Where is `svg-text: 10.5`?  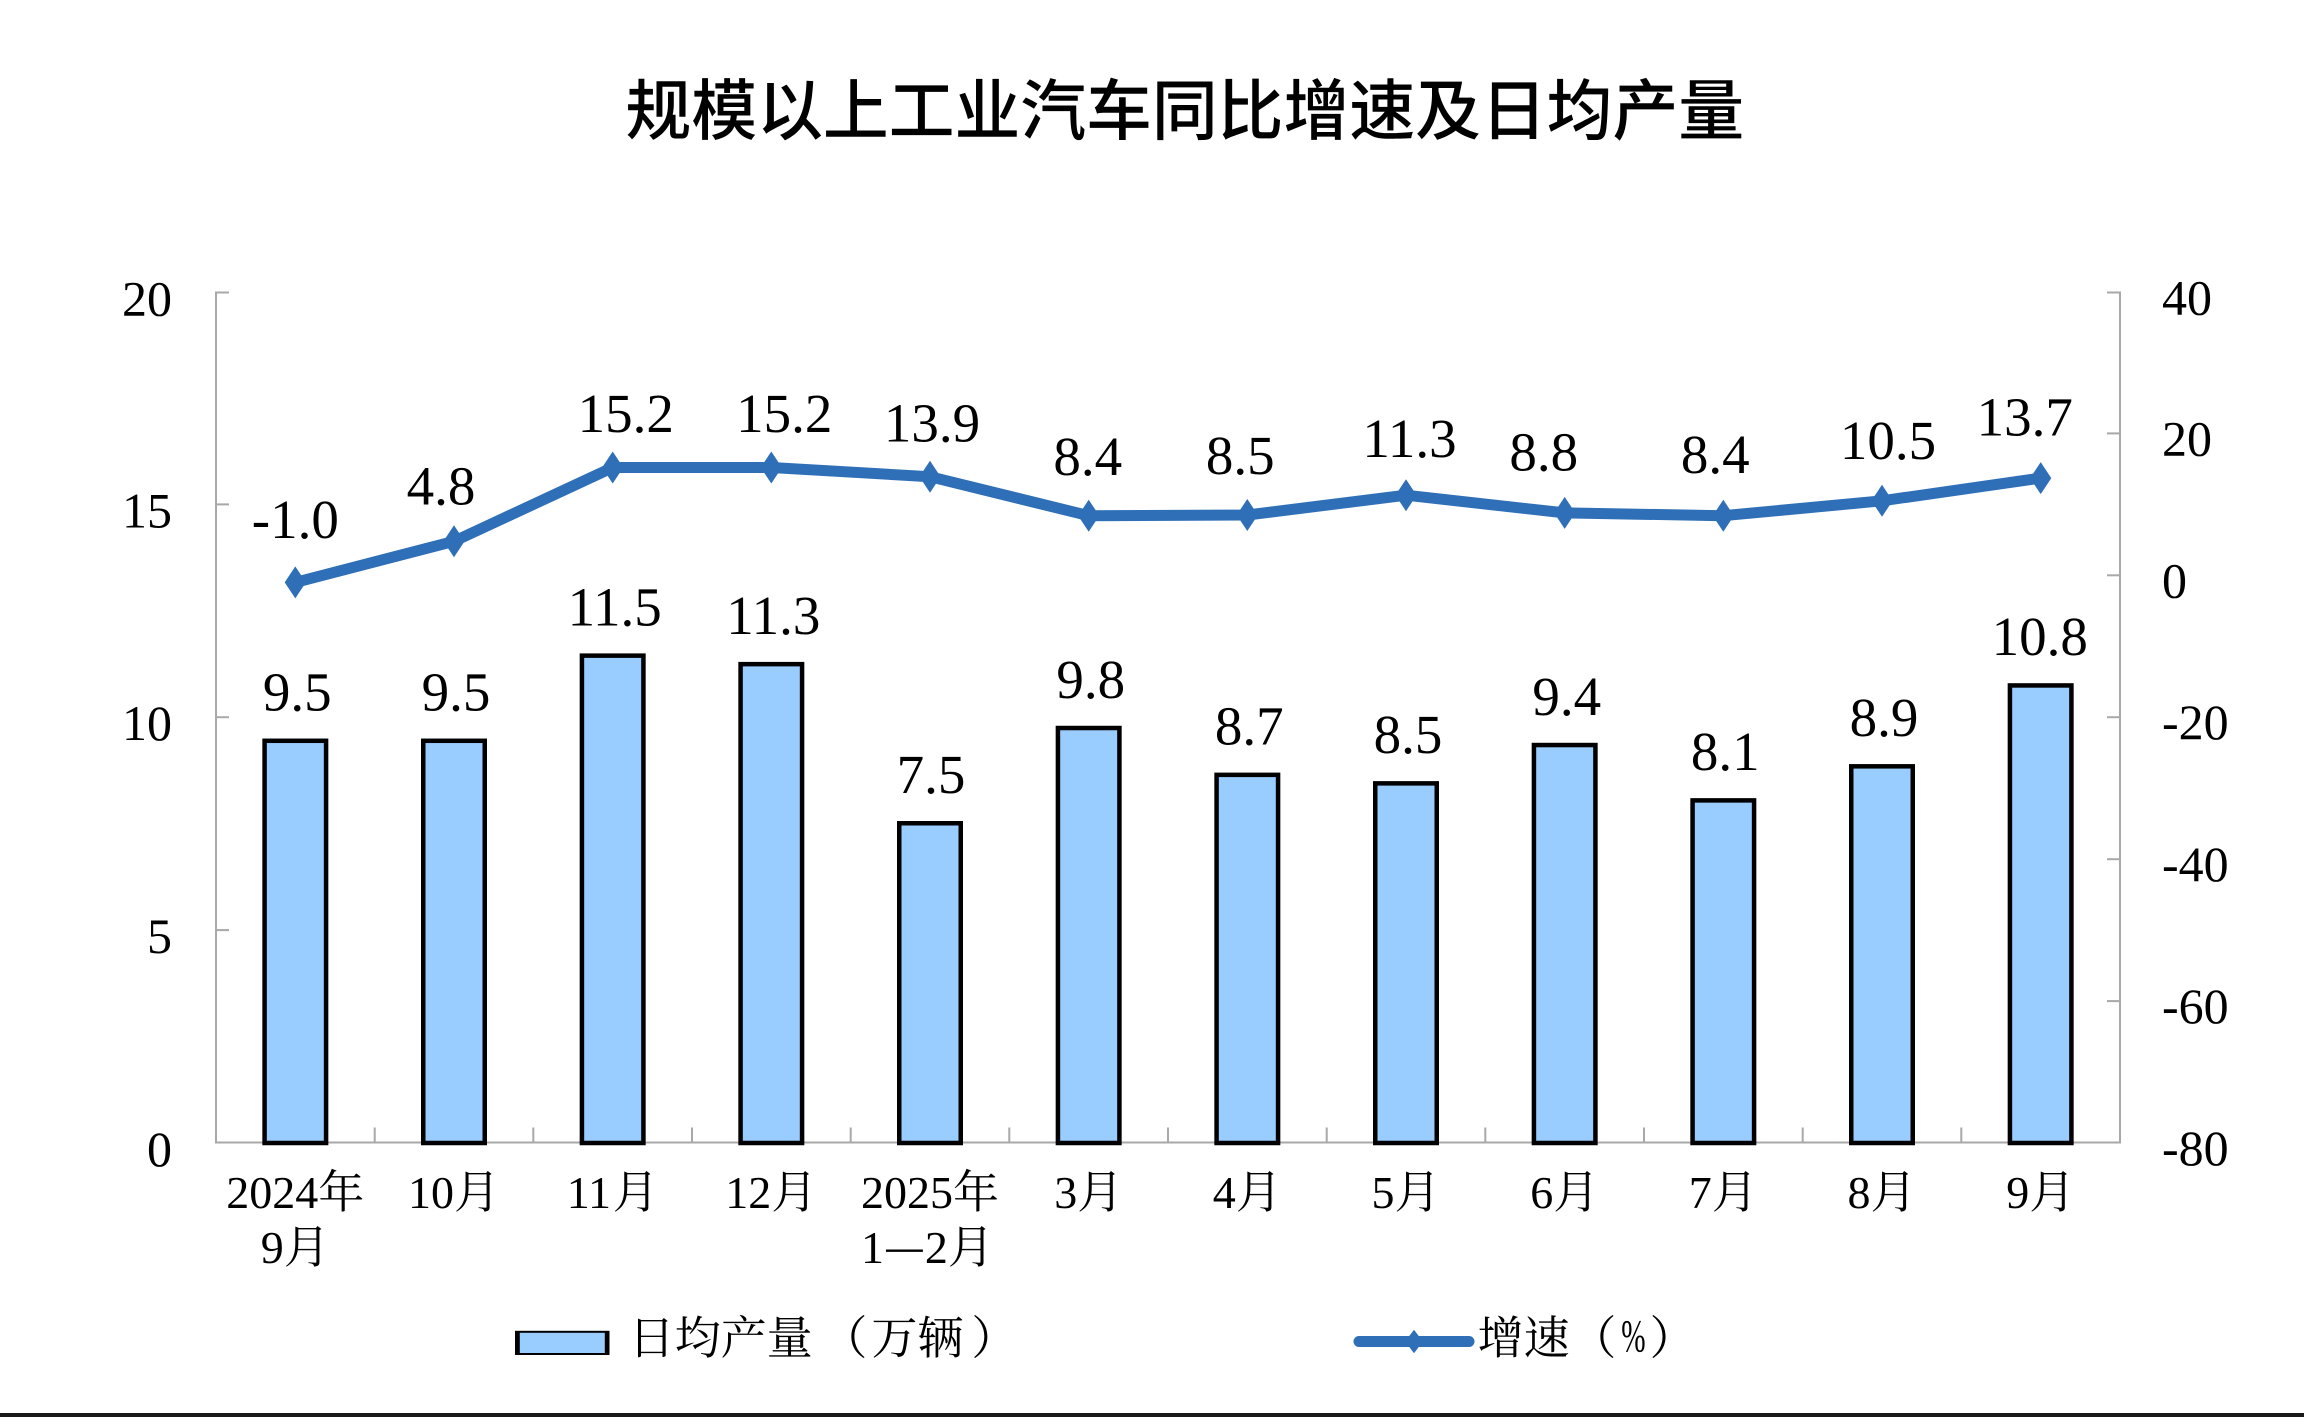
svg-text: 10.5 is located at coordinates (1888, 440).